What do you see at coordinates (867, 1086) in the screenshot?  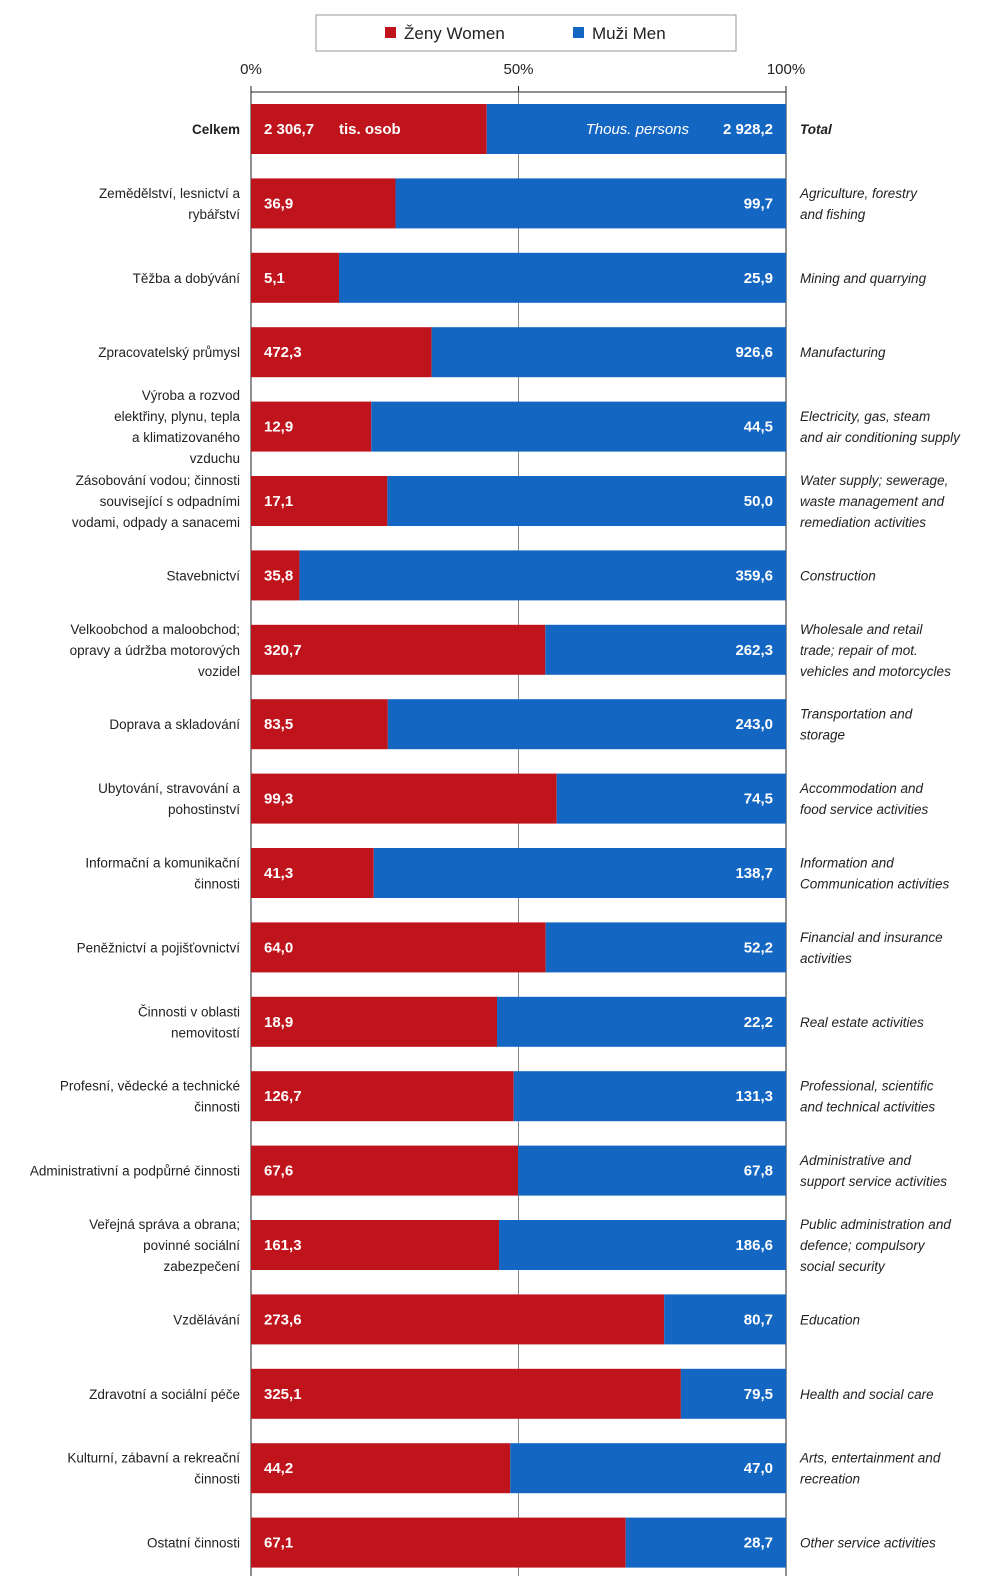 I see `category-label-en: Professional, scientific` at bounding box center [867, 1086].